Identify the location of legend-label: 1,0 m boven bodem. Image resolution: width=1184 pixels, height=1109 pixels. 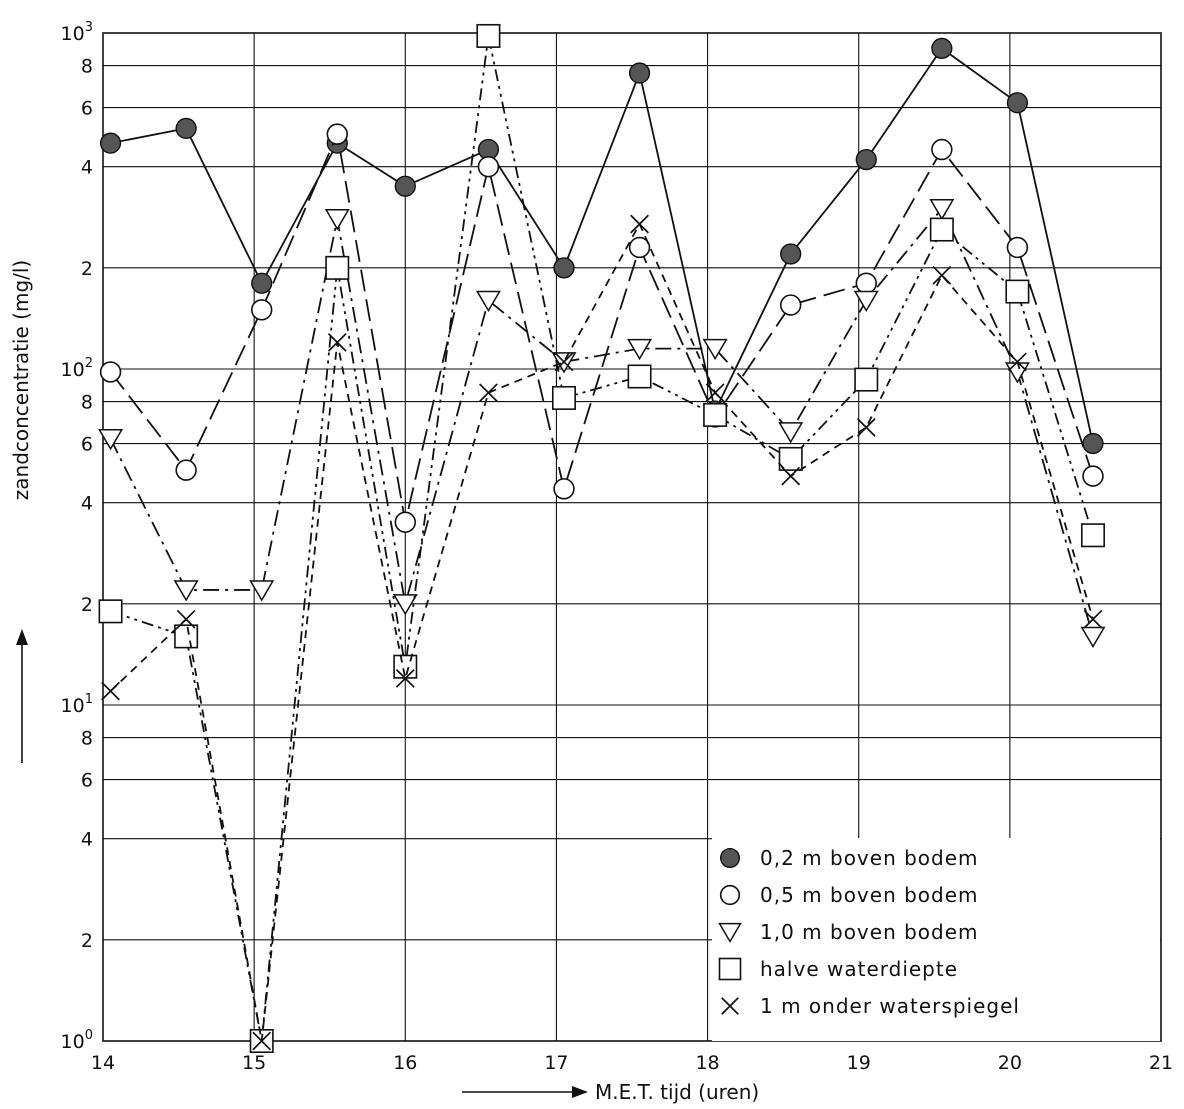
(869, 932).